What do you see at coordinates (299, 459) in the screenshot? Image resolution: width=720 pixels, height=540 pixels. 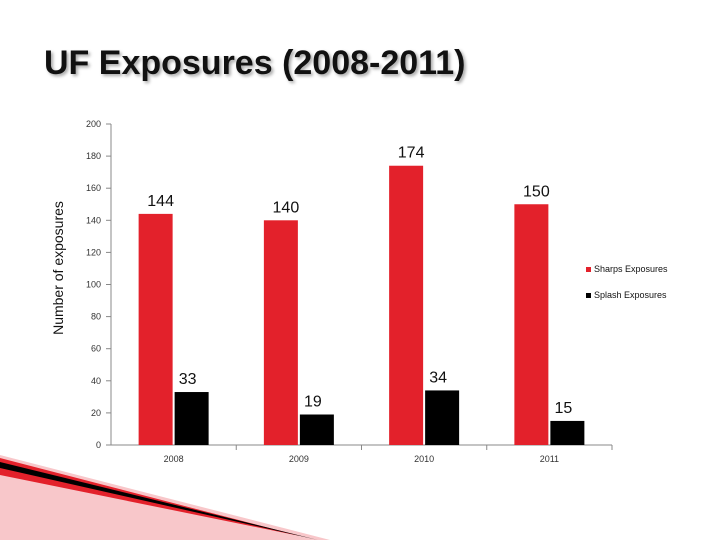 I see `x-tick-label: 2009` at bounding box center [299, 459].